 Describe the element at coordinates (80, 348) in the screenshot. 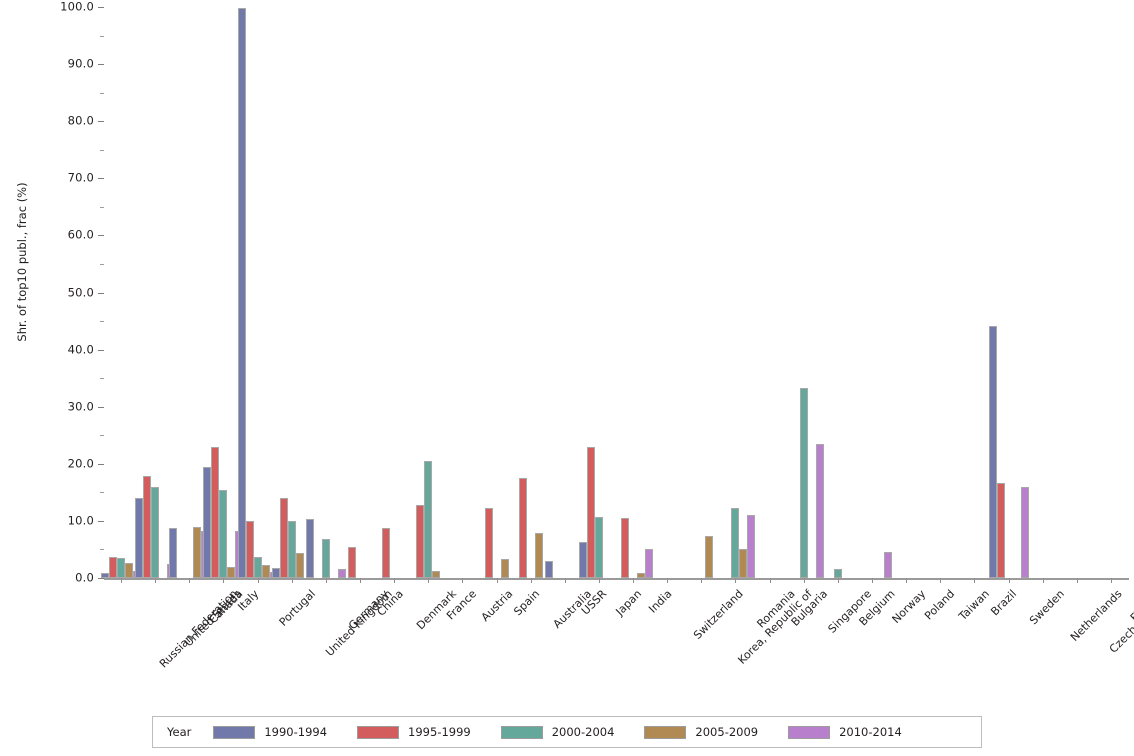

I see `y-tick-label: 40.0` at that location.